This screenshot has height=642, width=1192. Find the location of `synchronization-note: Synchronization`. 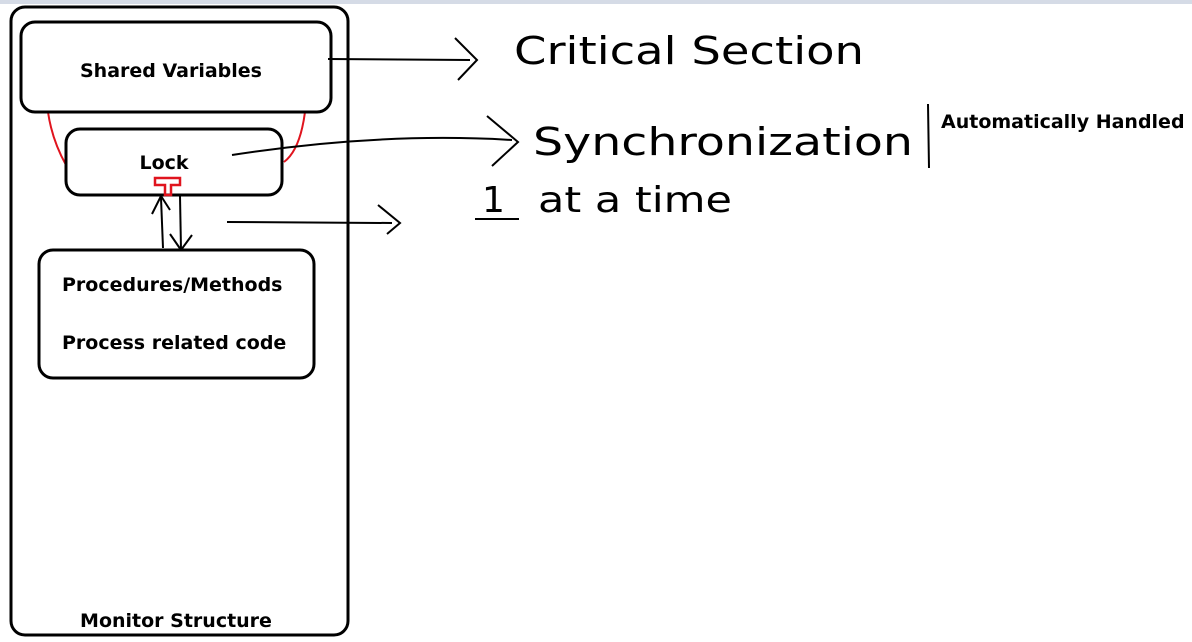

synchronization-note: Synchronization is located at coordinates (723, 142).